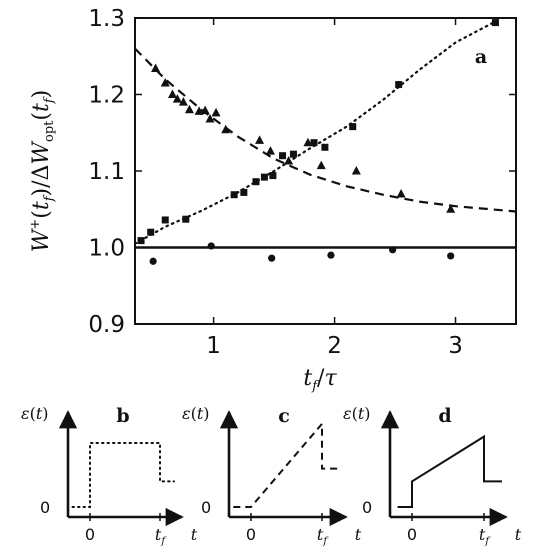  What do you see at coordinates (106, 172) in the screenshot?
I see `y-tick-label: 1.1` at bounding box center [106, 172].